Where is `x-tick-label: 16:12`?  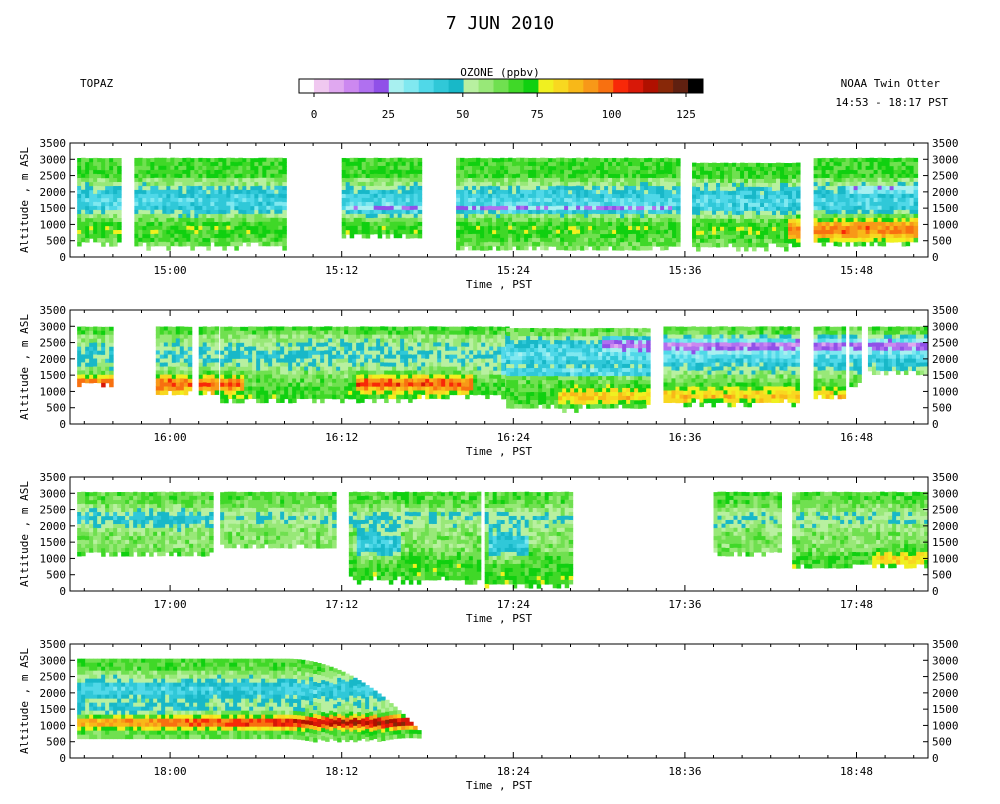 x-tick-label: 16:12 is located at coordinates (341, 437).